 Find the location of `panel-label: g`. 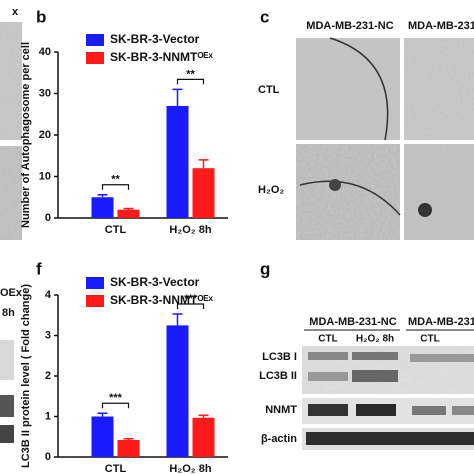

panel-label: g is located at coordinates (265, 268).